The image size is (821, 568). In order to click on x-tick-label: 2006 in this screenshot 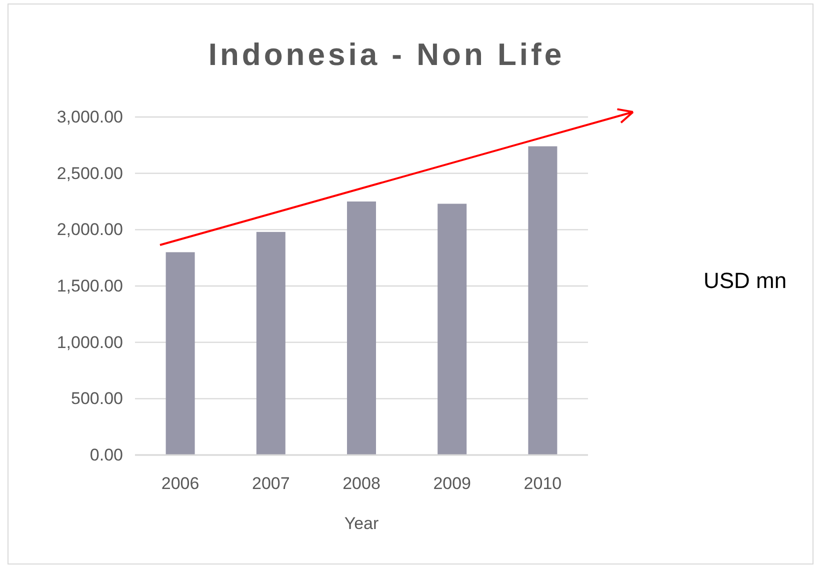, I will do `click(180, 484)`.